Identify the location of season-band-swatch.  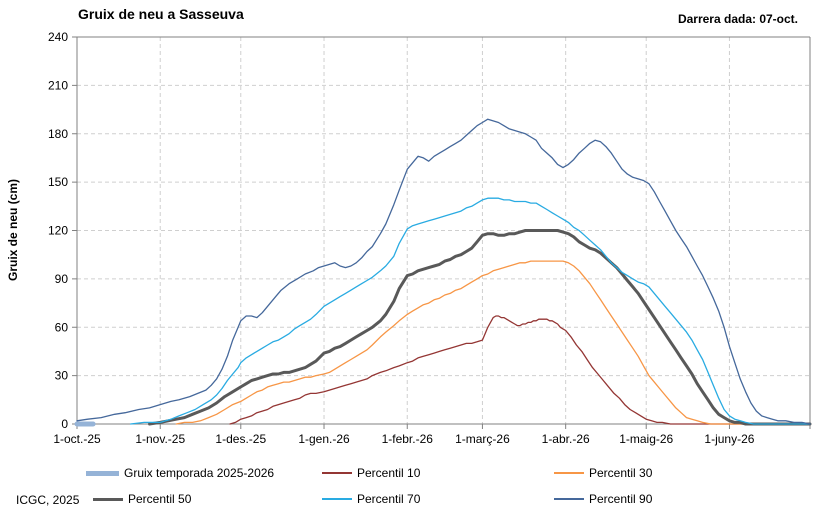
(102, 473).